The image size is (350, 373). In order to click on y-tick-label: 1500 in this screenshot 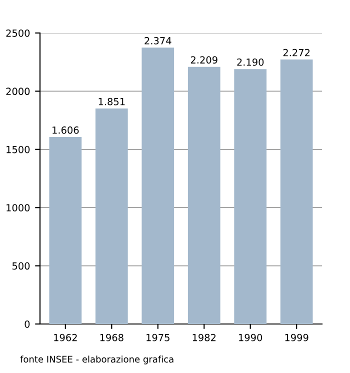, I will do `click(18, 150)`.